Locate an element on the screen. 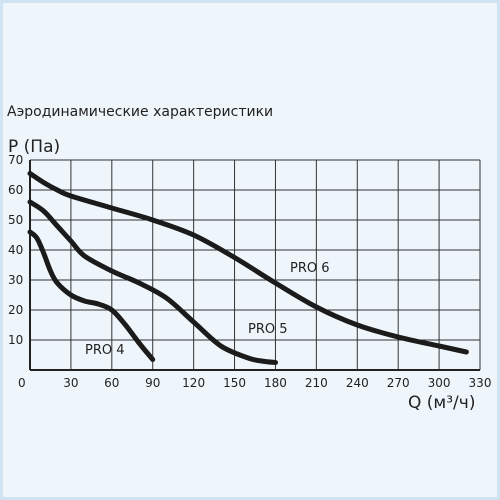 This screenshot has height=500, width=500. x-tick-label: 150 is located at coordinates (234, 383).